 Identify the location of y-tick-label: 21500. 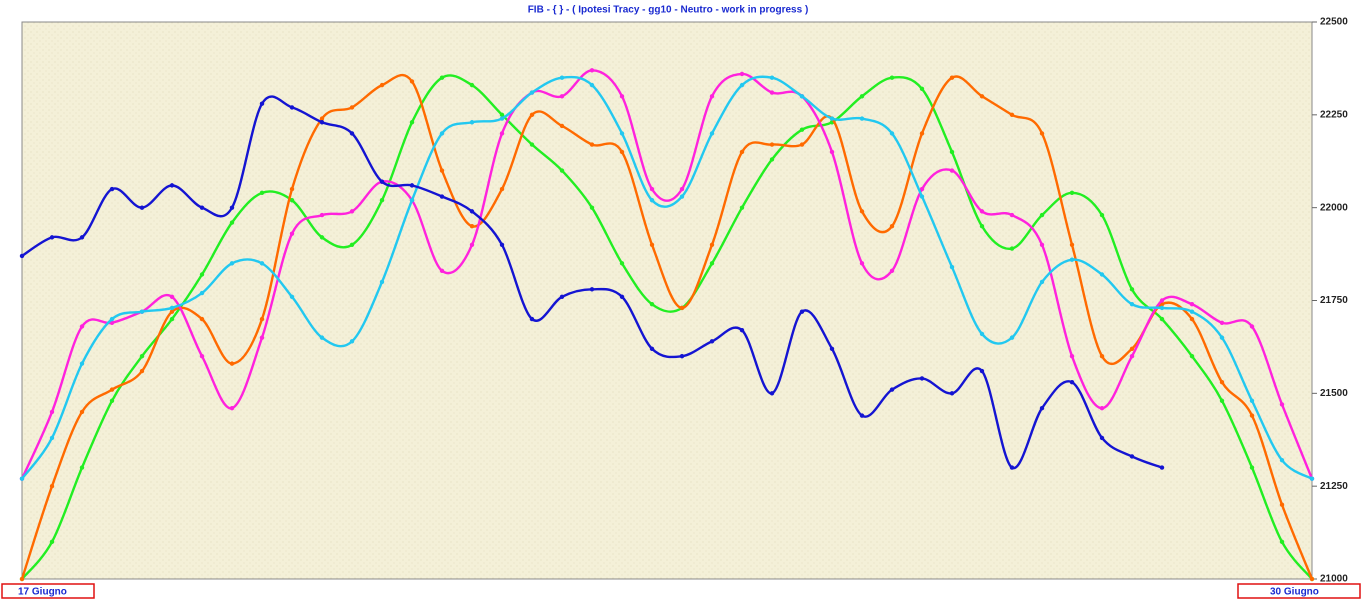
(1334, 393).